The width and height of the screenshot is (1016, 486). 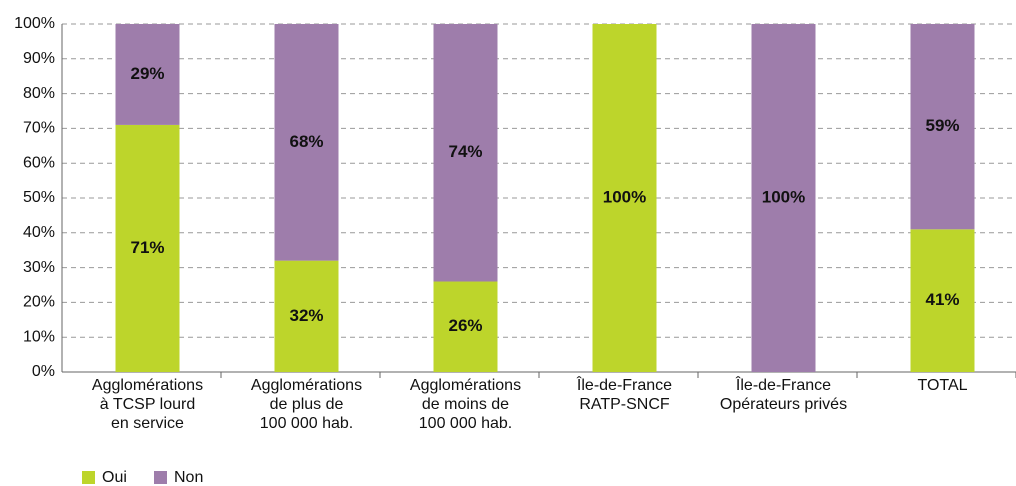 I want to click on data-label: 68%, so click(x=306, y=141).